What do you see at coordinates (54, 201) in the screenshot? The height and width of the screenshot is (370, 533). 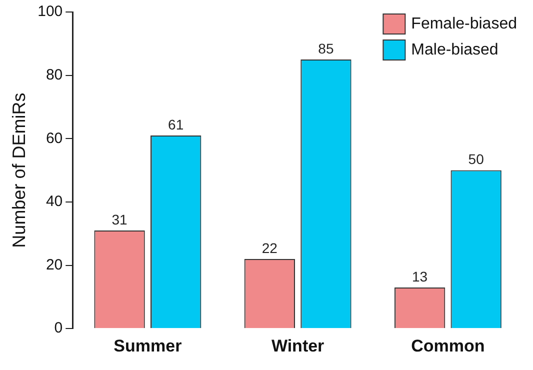 I see `y-tick-label: 40` at bounding box center [54, 201].